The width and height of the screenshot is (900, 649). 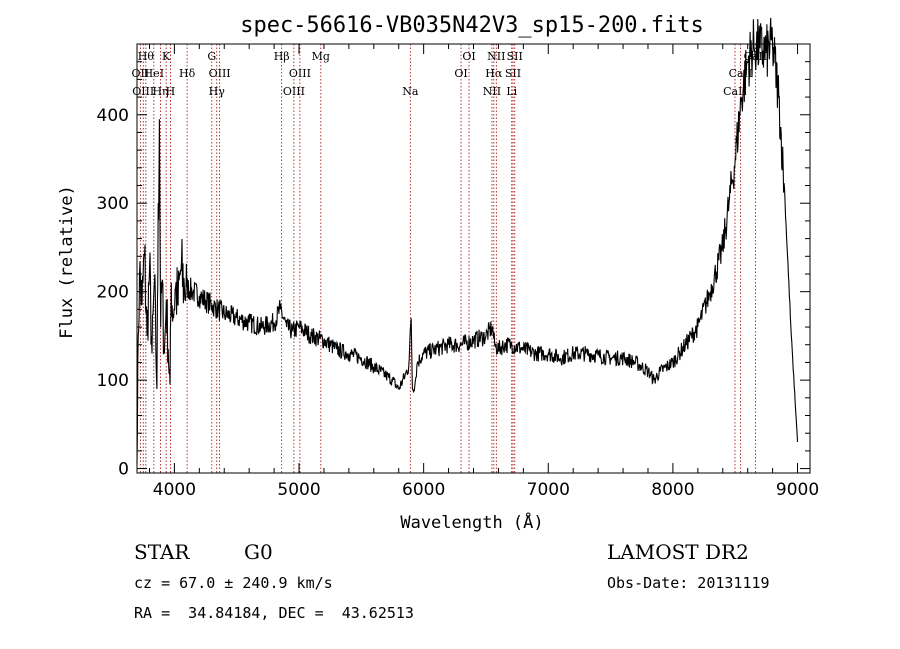 What do you see at coordinates (141, 73) in the screenshot?
I see `line-marker-label: OII` at bounding box center [141, 73].